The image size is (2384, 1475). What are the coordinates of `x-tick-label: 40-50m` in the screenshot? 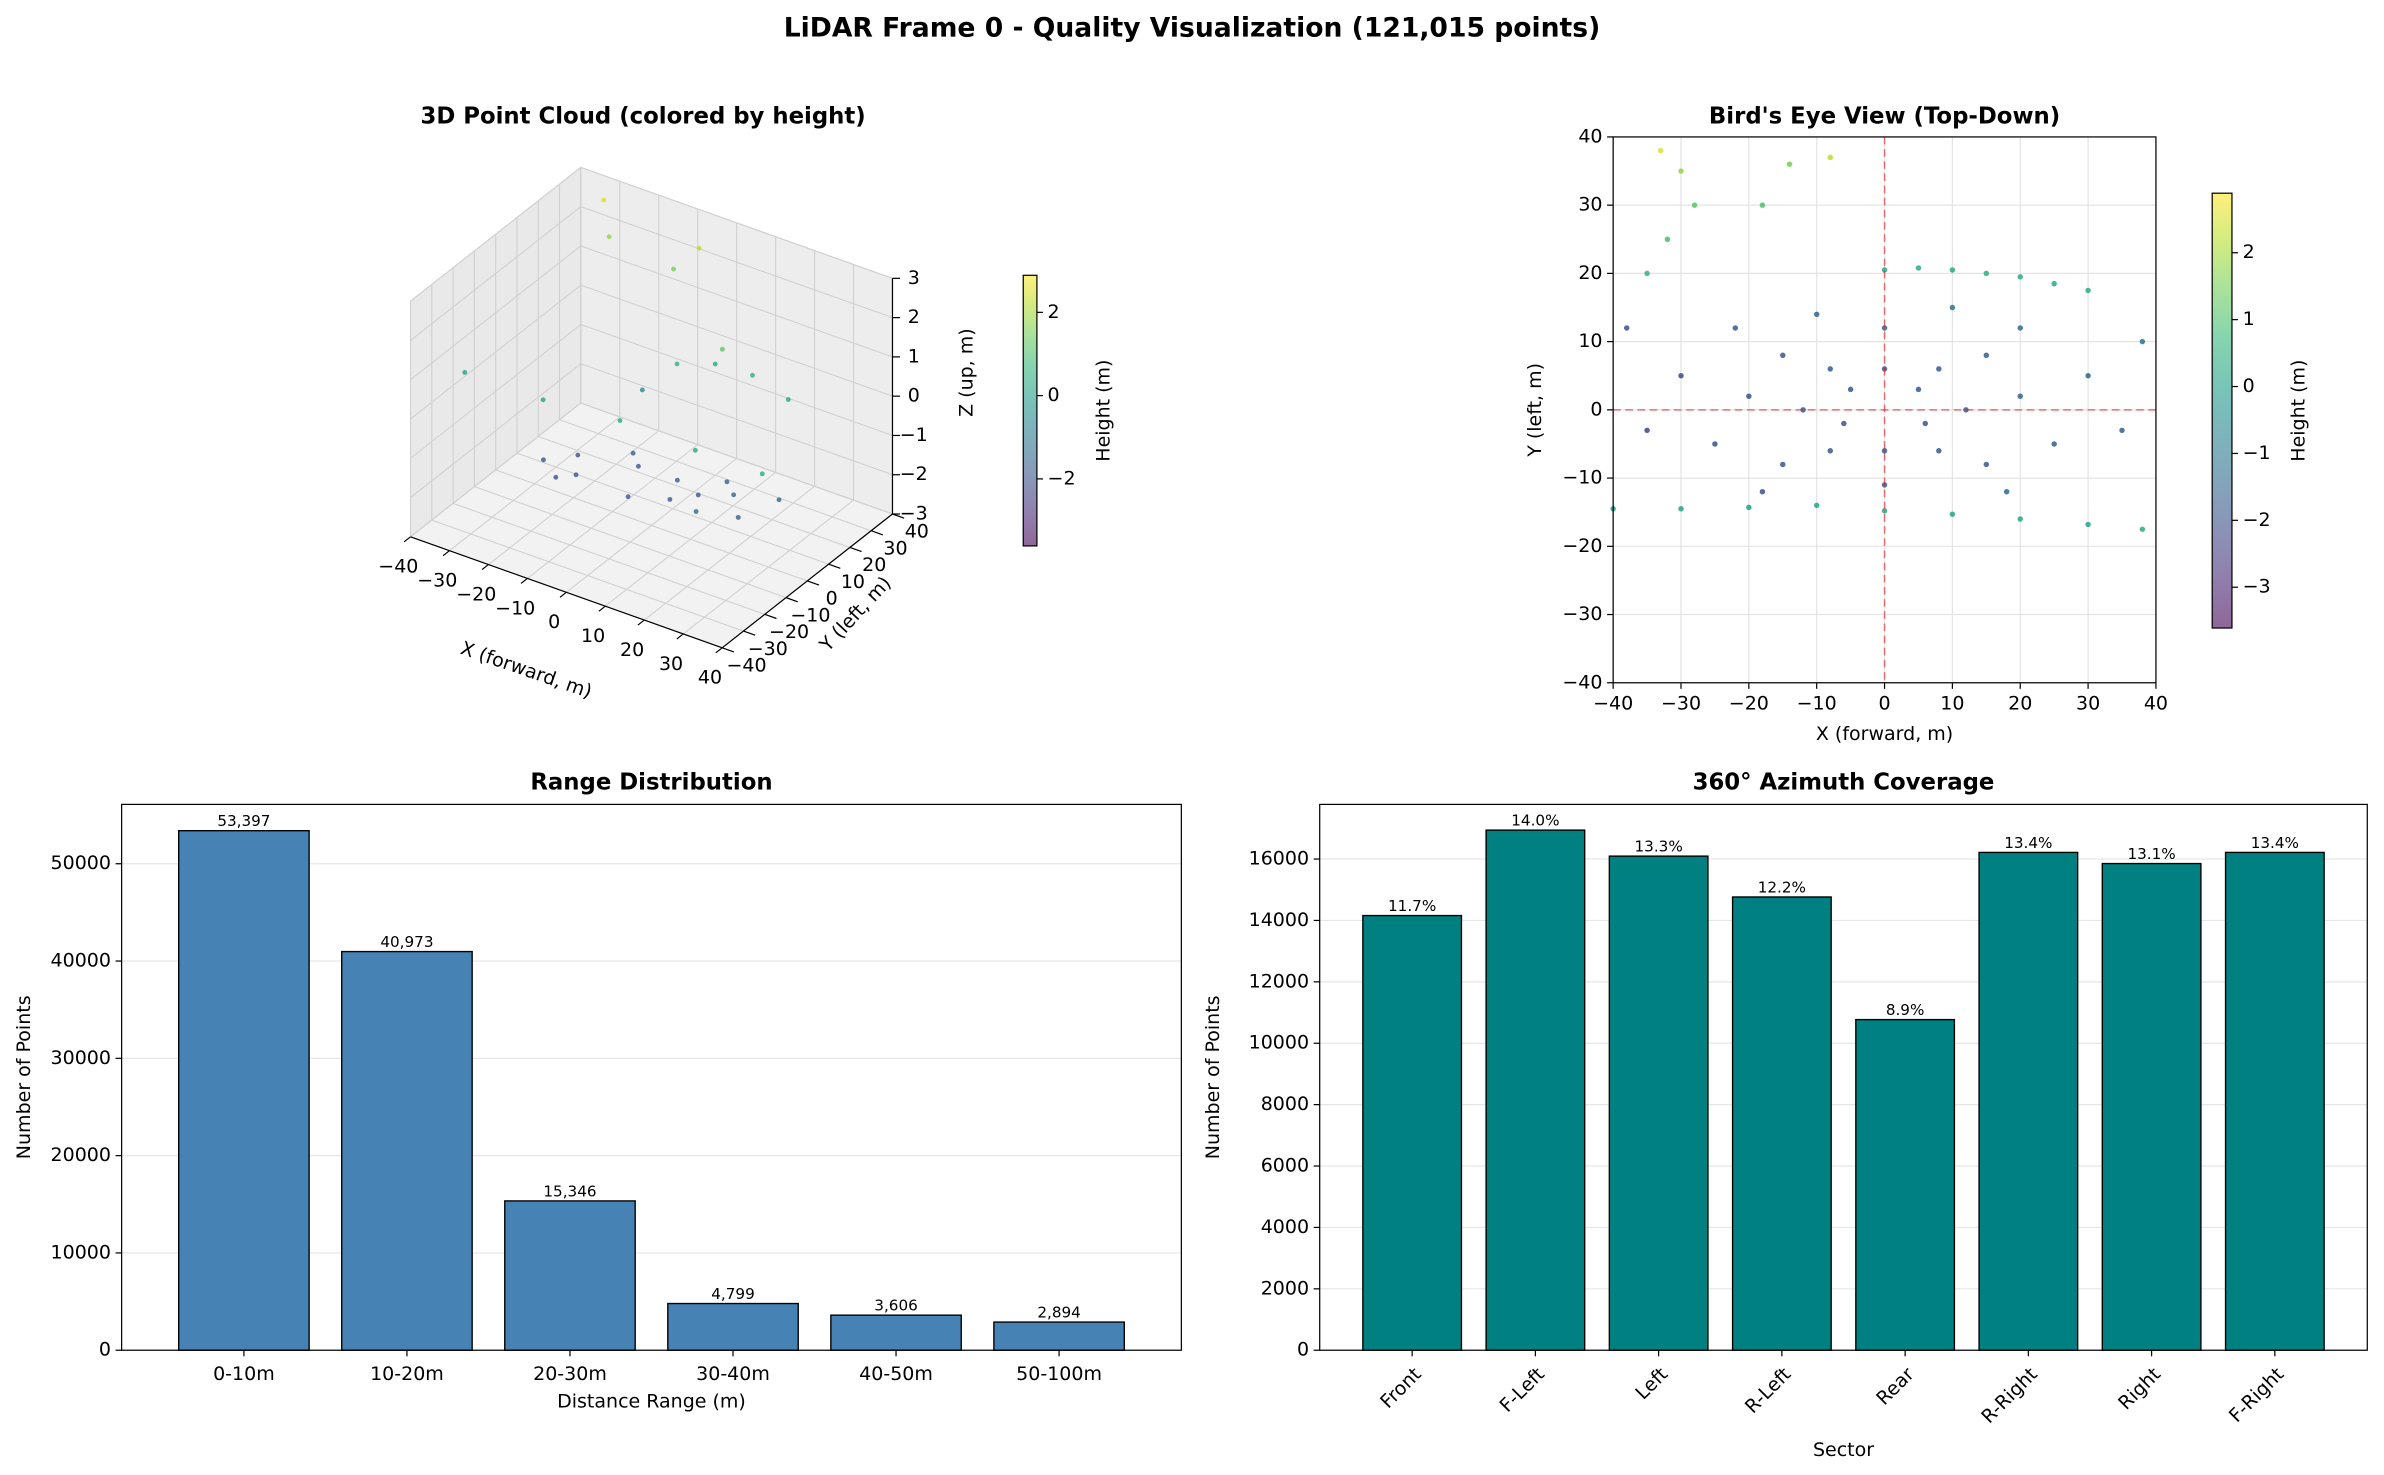 It's located at (896, 1374).